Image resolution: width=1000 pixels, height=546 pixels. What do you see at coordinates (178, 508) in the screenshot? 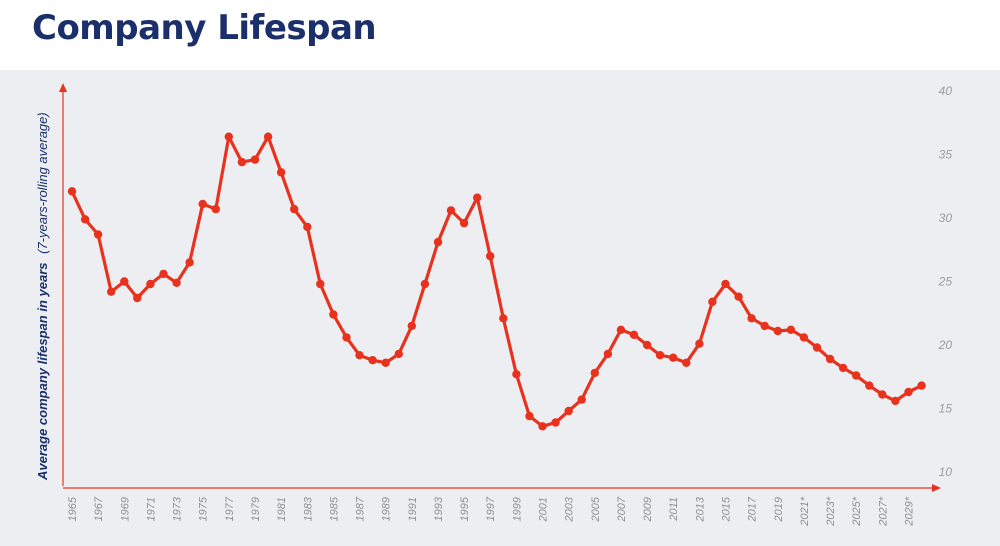
I see `x-tick-label: 1973` at bounding box center [178, 508].